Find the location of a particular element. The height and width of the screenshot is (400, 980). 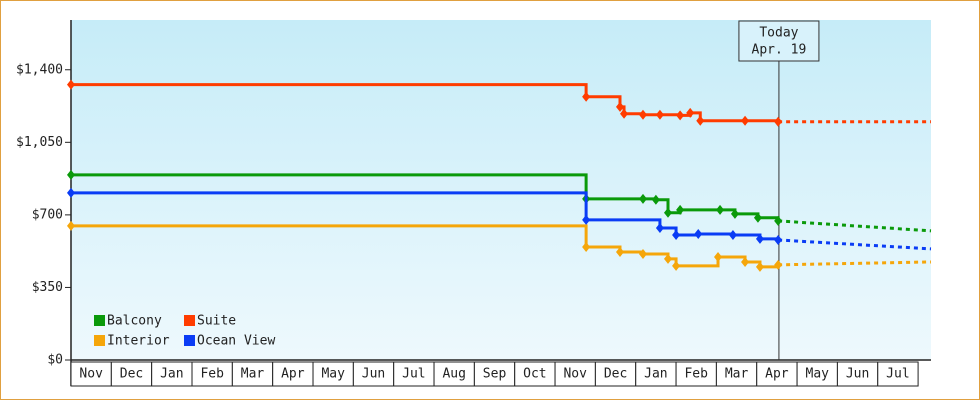

x-tick-label: Aug is located at coordinates (453, 374).